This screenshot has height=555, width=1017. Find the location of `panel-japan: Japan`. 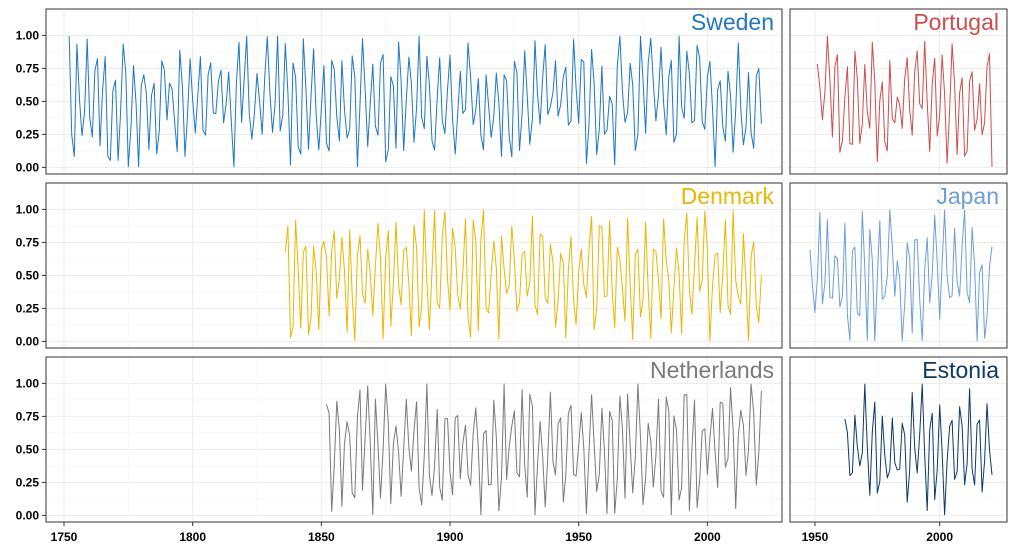

panel-japan: Japan is located at coordinates (898, 265).